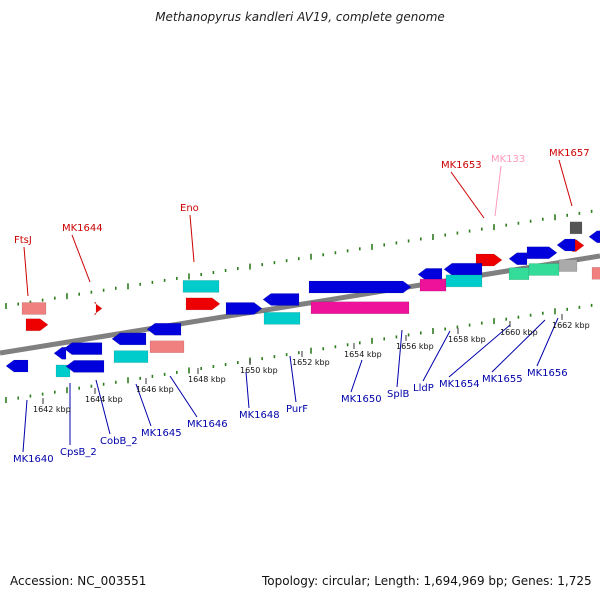 Image resolution: width=600 pixels, height=600 pixels. What do you see at coordinates (415, 346) in the screenshot?
I see `kbp-label: 1656 kbp` at bounding box center [415, 346].